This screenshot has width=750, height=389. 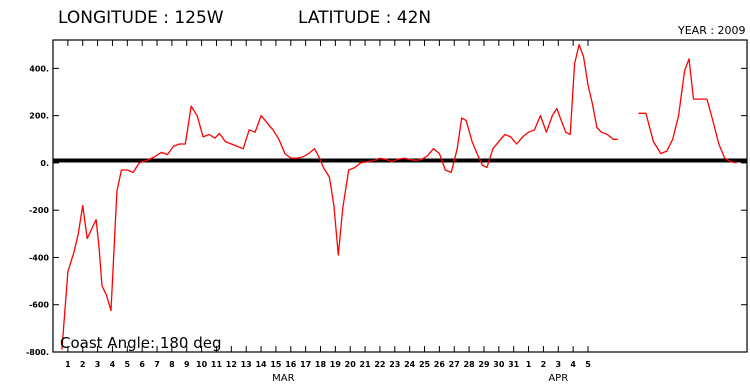 What do you see at coordinates (454, 364) in the screenshot?
I see `x-tick-label: 27` at bounding box center [454, 364].